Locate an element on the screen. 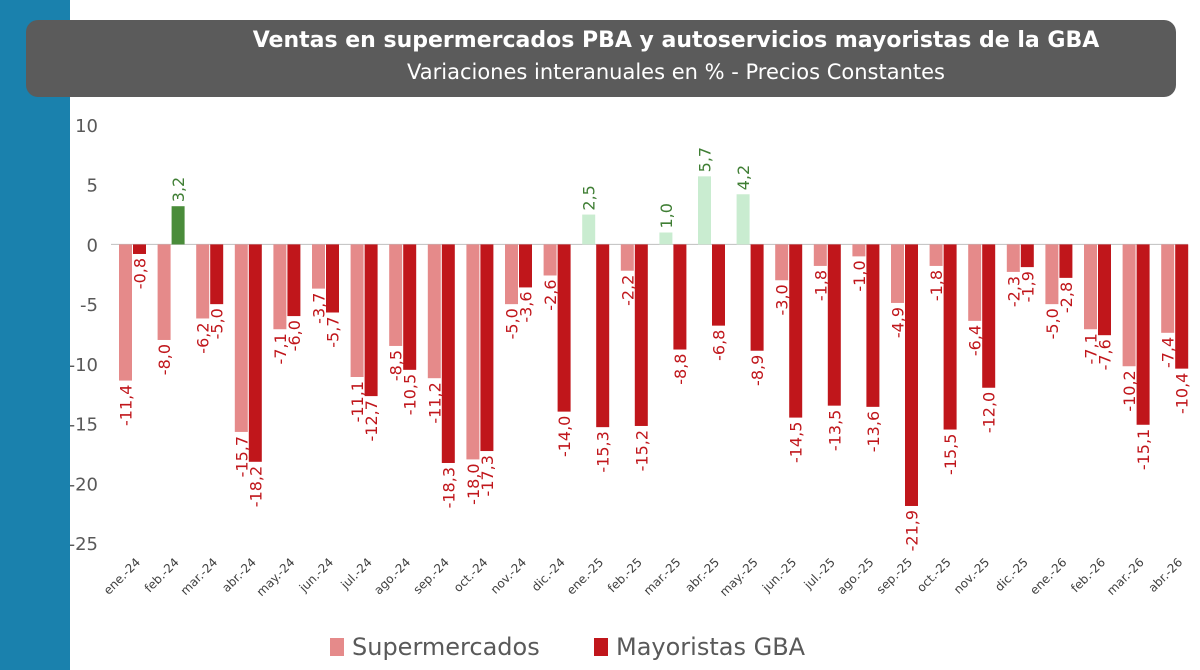  data-label-supermercados: -3,0 is located at coordinates (782, 299).